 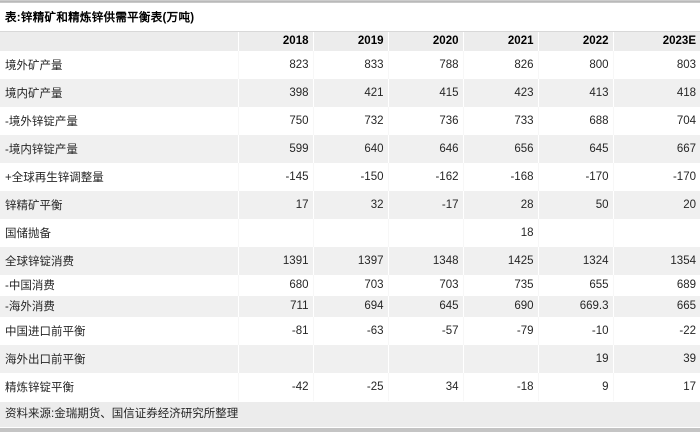 I want to click on value-cell: 646, so click(x=425, y=148).